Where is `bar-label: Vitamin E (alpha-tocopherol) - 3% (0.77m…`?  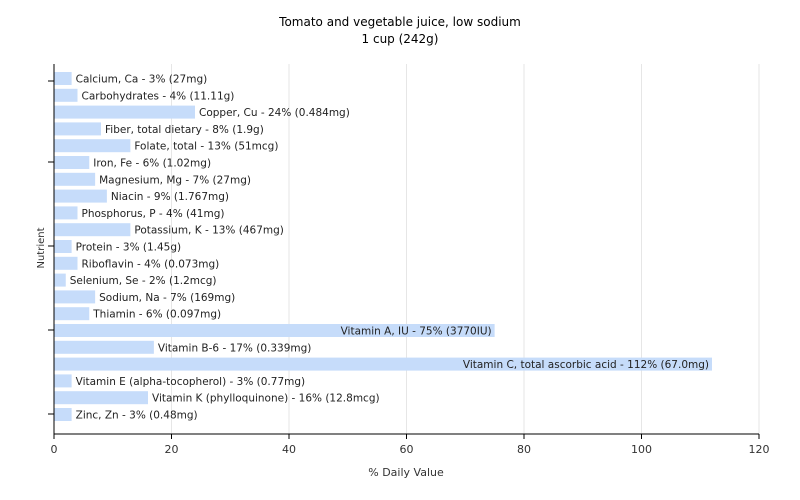
bar-label: Vitamin E (alpha-tocopherol) - 3% (0.77m… is located at coordinates (191, 382).